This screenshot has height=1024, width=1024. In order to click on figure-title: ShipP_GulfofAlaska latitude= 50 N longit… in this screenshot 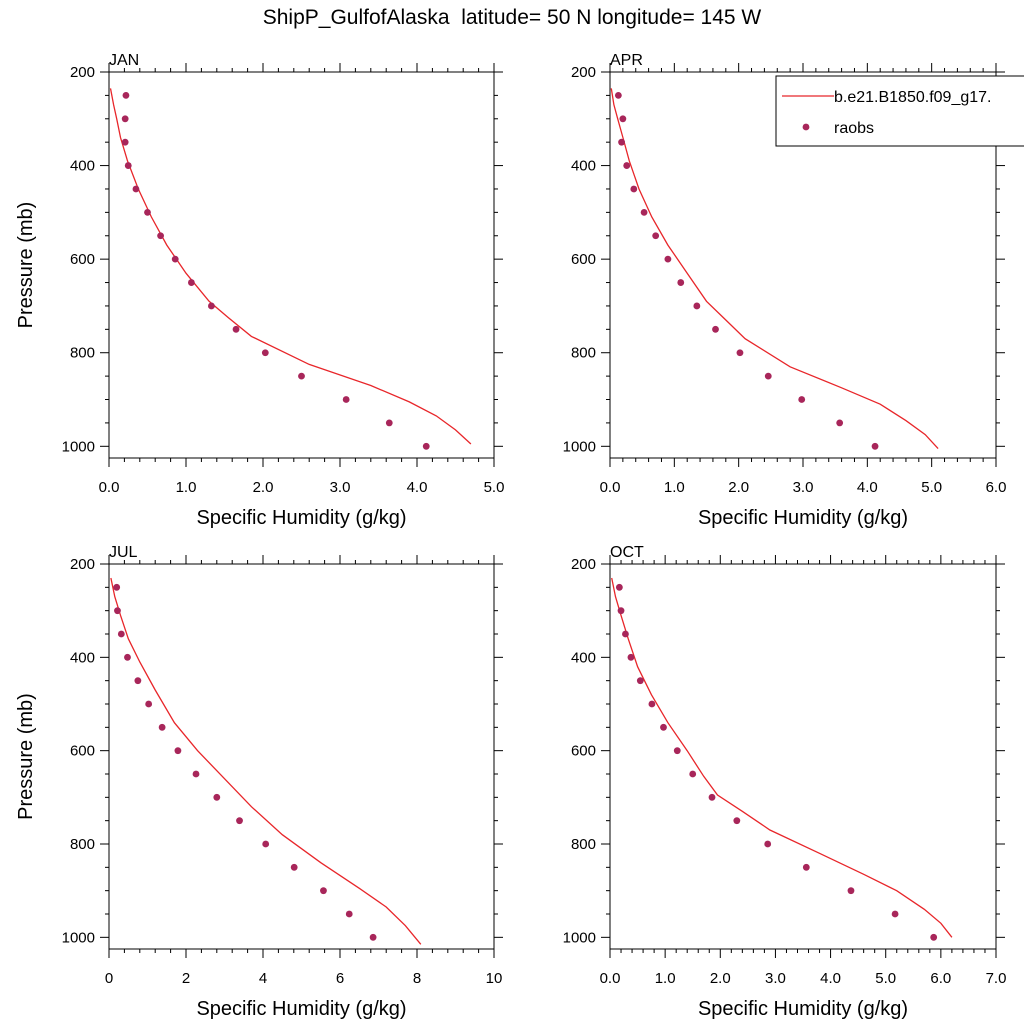, I will do `click(512, 17)`.